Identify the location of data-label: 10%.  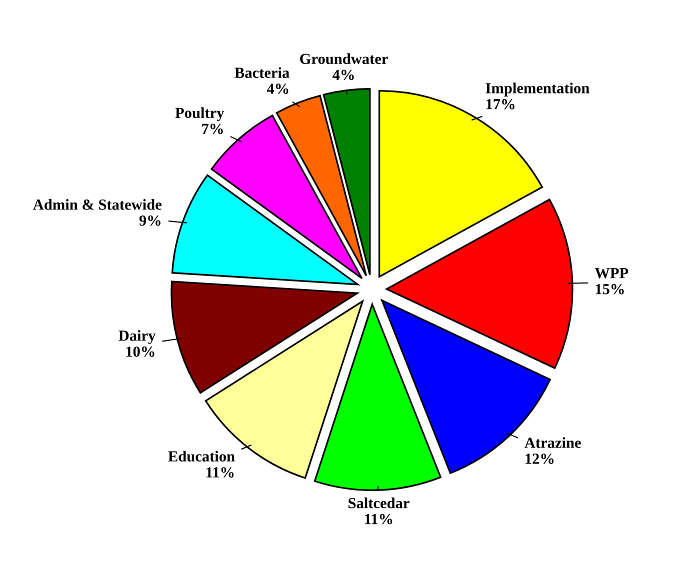
(140, 351).